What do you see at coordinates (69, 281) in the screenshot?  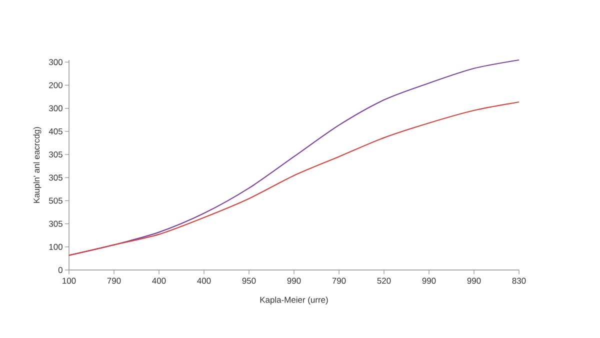 I see `x-tick-label: 100` at bounding box center [69, 281].